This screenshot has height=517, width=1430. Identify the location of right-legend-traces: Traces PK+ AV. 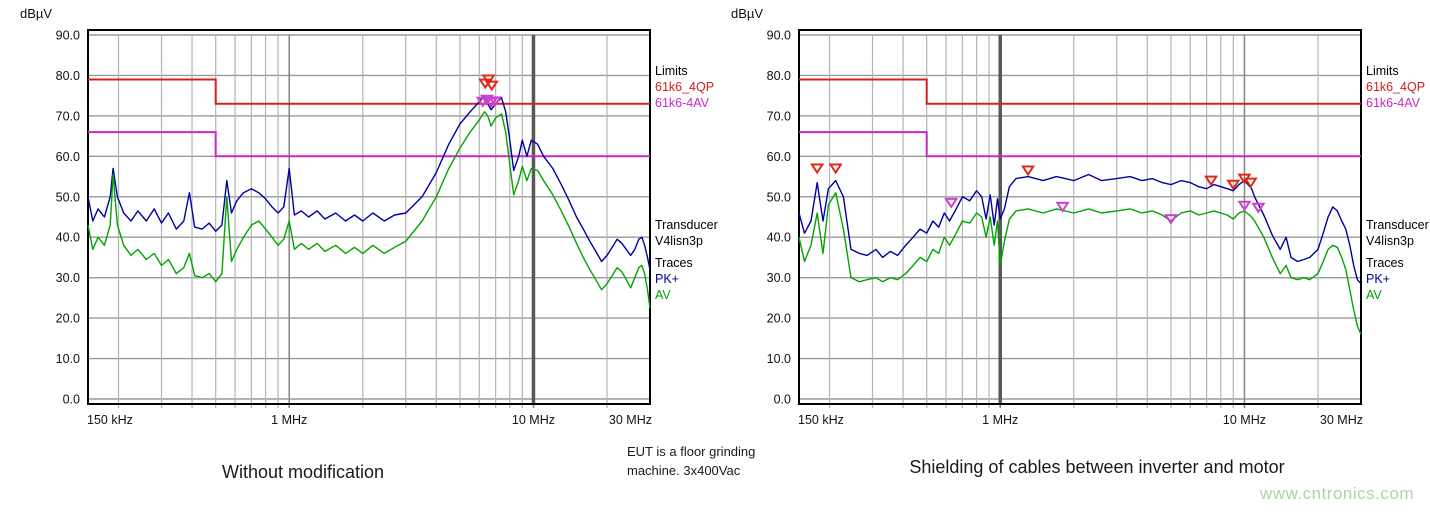
(1385, 279).